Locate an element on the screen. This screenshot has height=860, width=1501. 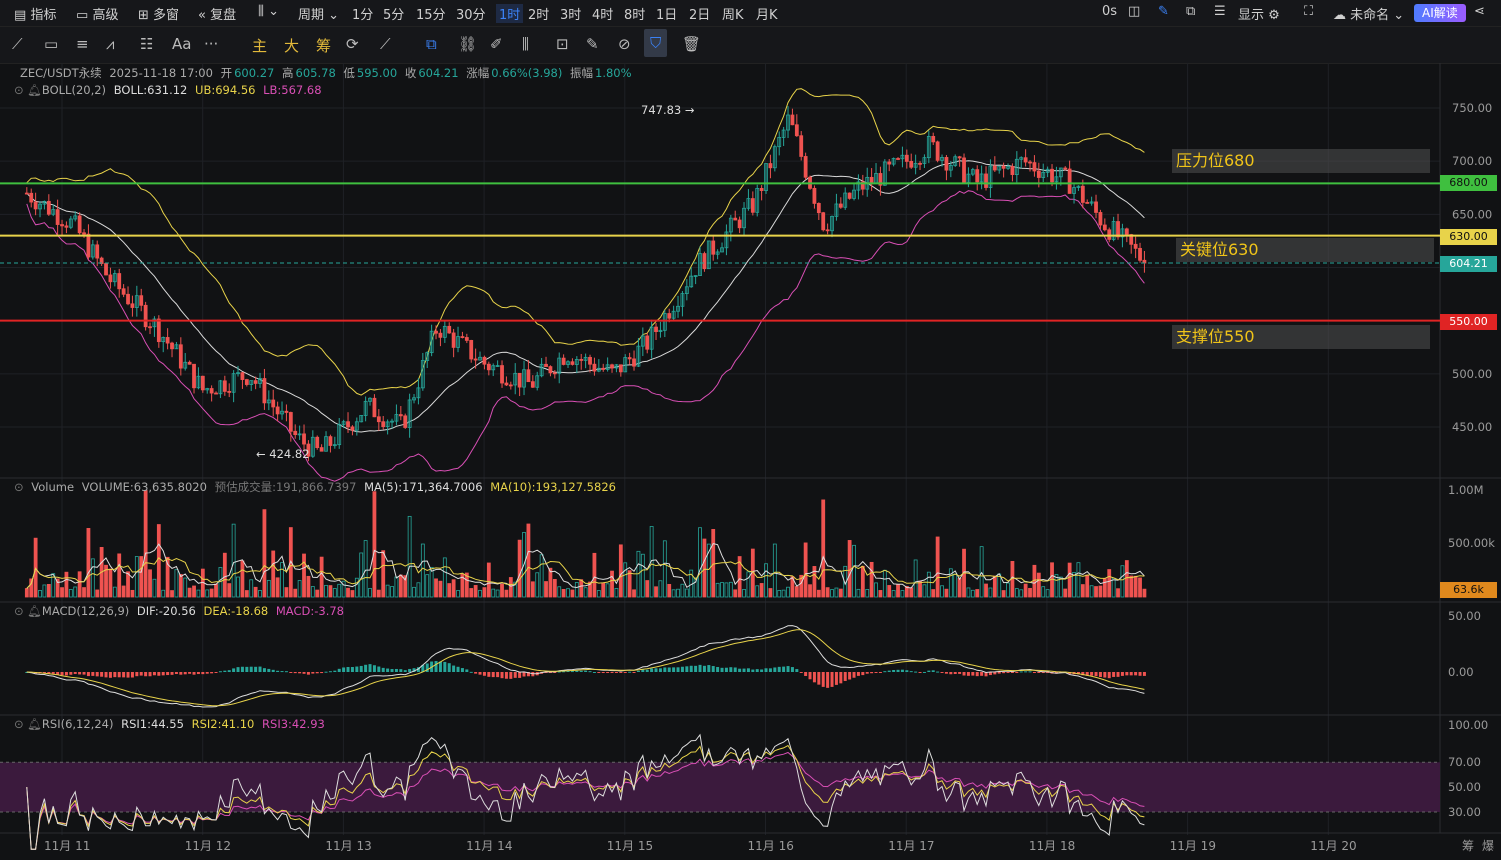
multiwindow-button: ⊞ 多窗 is located at coordinates (159, 15).